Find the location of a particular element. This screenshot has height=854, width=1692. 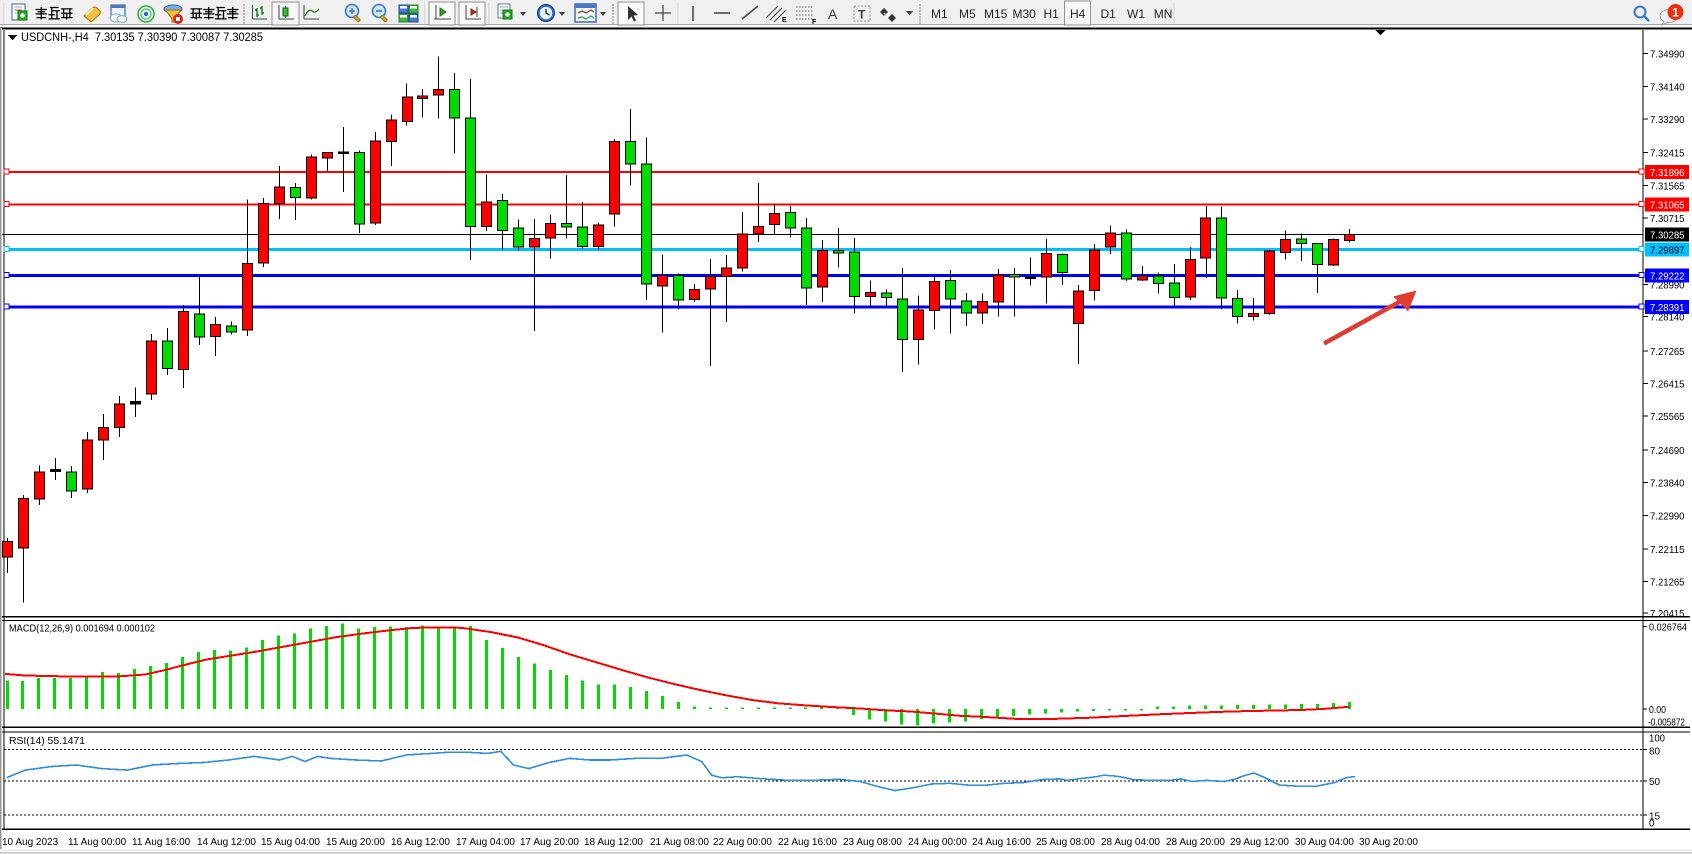

svg-text: E is located at coordinates (784, 20).